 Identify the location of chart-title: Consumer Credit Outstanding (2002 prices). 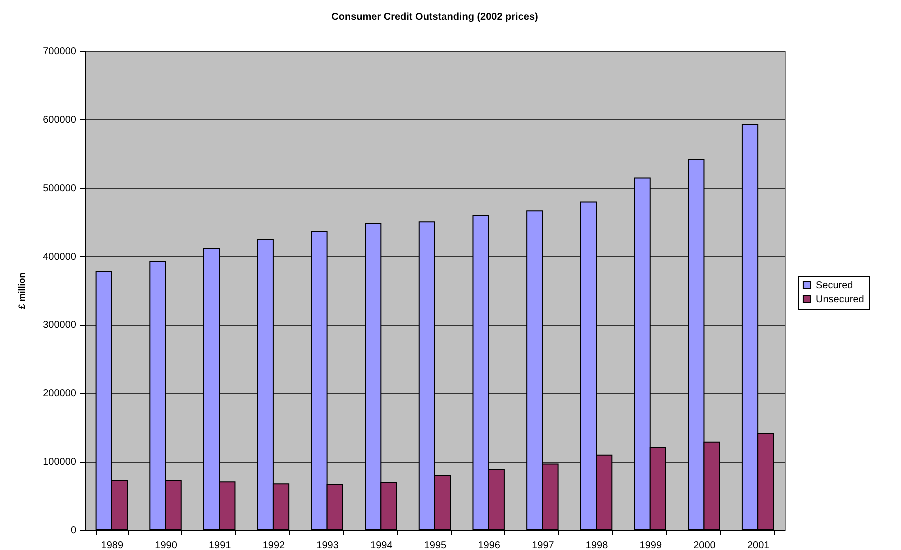
(435, 17).